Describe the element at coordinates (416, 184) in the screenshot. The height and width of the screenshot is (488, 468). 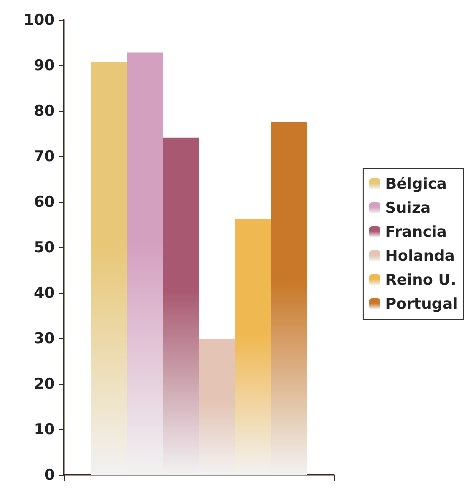
I see `legend-label: Bélgica` at that location.